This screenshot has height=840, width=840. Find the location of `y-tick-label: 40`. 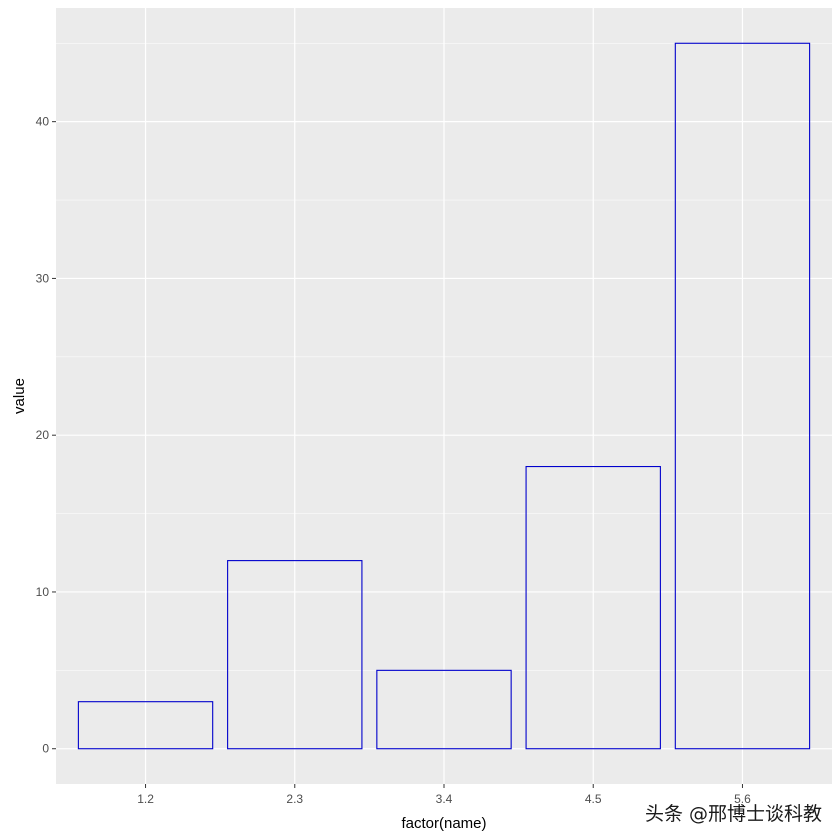

y-tick-label: 40 is located at coordinates (43, 122).